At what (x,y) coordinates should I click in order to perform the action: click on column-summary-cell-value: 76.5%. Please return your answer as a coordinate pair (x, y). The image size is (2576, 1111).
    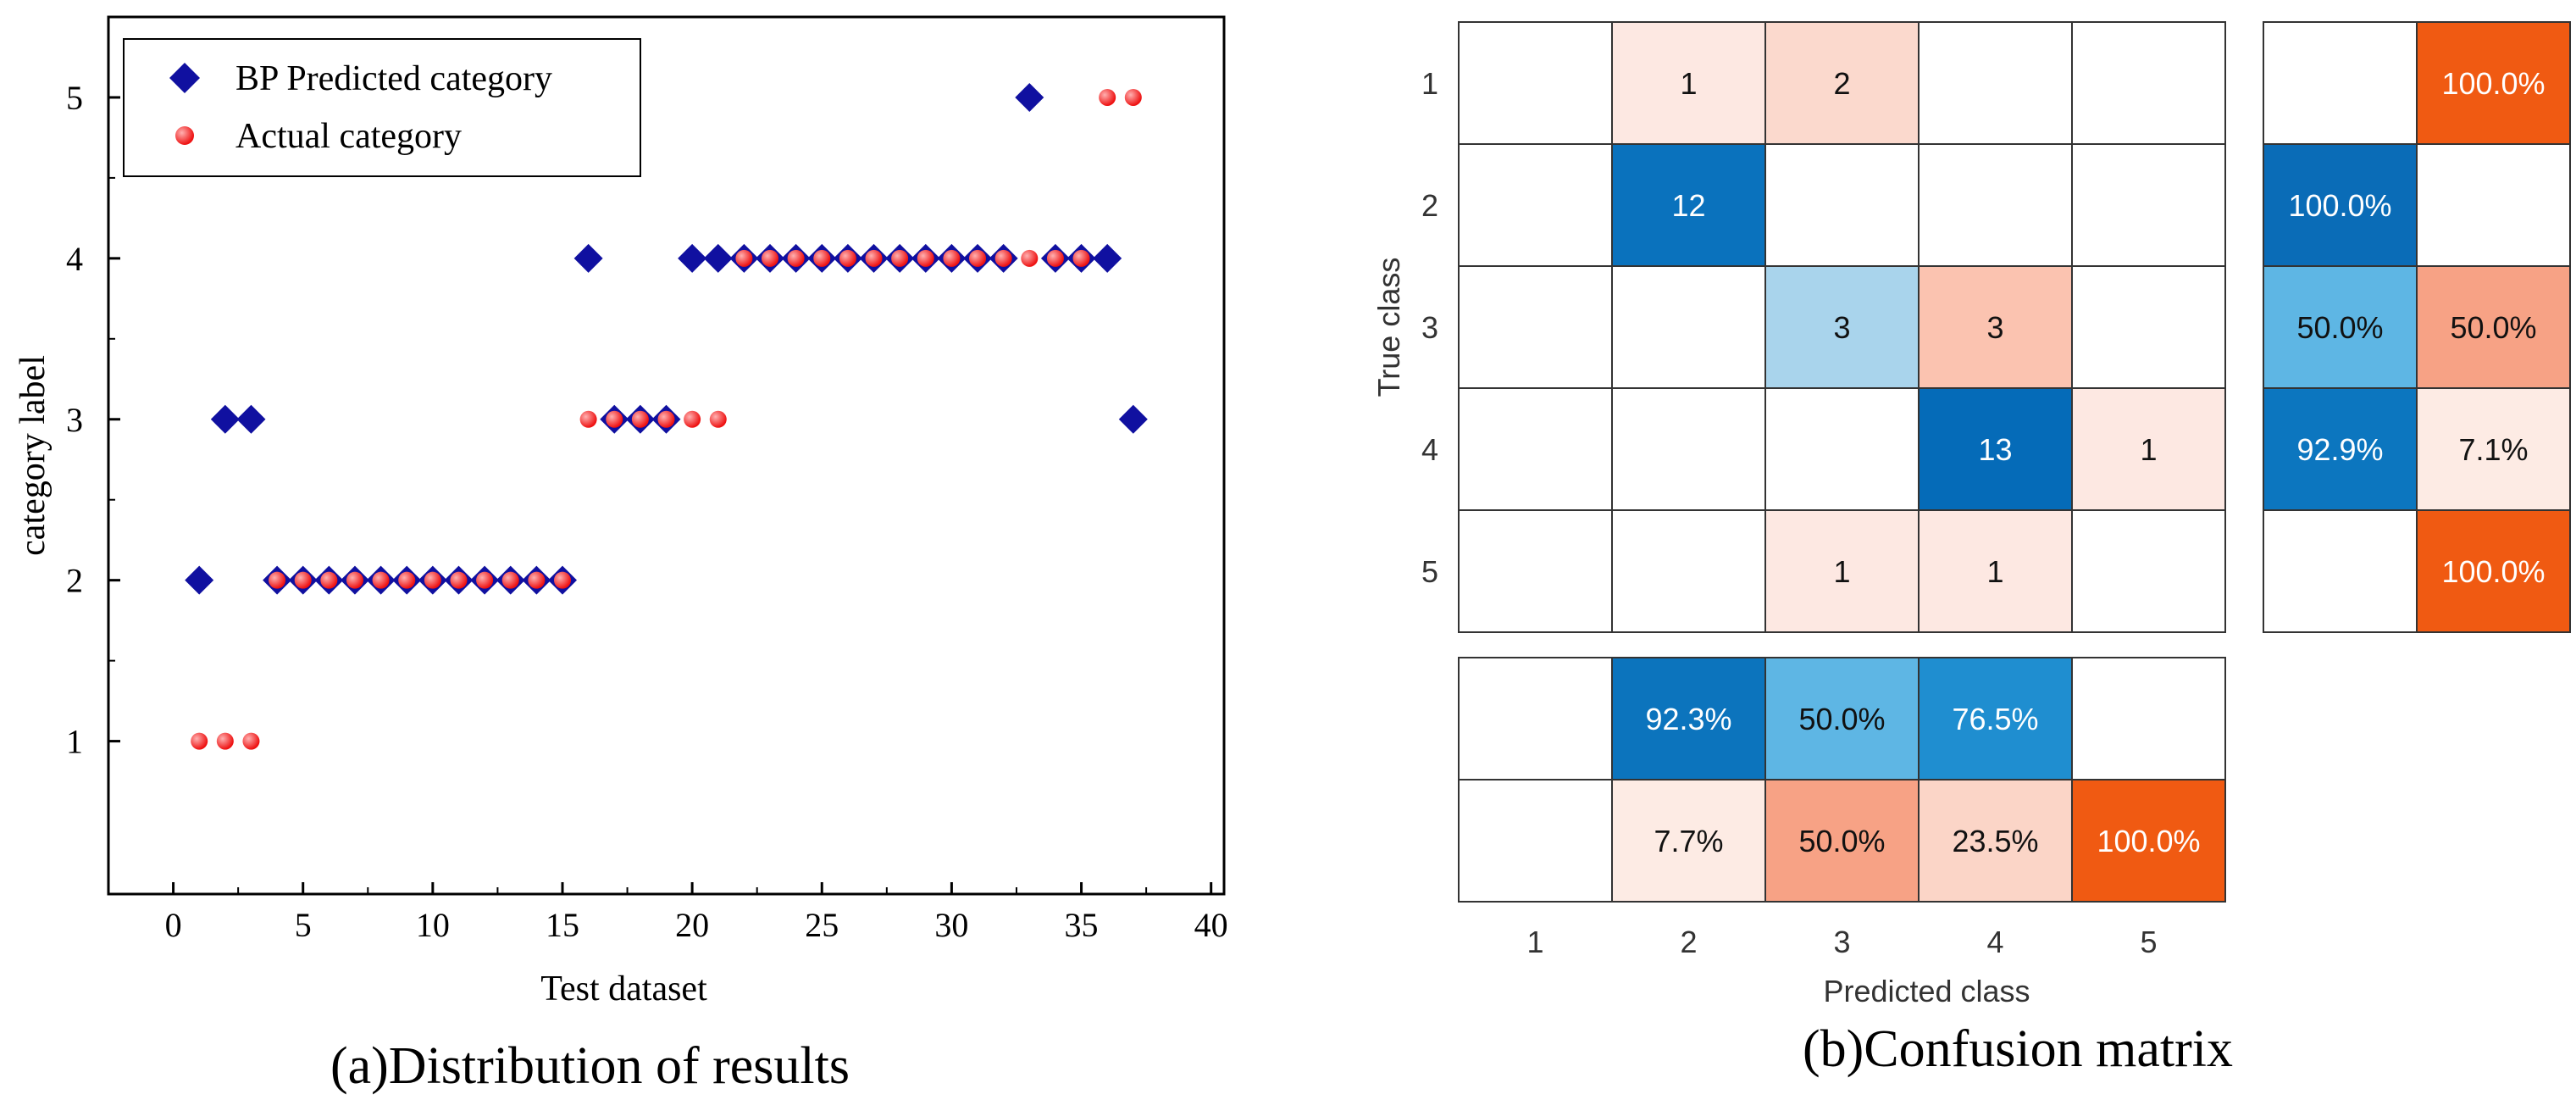
    Looking at the image, I should click on (1995, 719).